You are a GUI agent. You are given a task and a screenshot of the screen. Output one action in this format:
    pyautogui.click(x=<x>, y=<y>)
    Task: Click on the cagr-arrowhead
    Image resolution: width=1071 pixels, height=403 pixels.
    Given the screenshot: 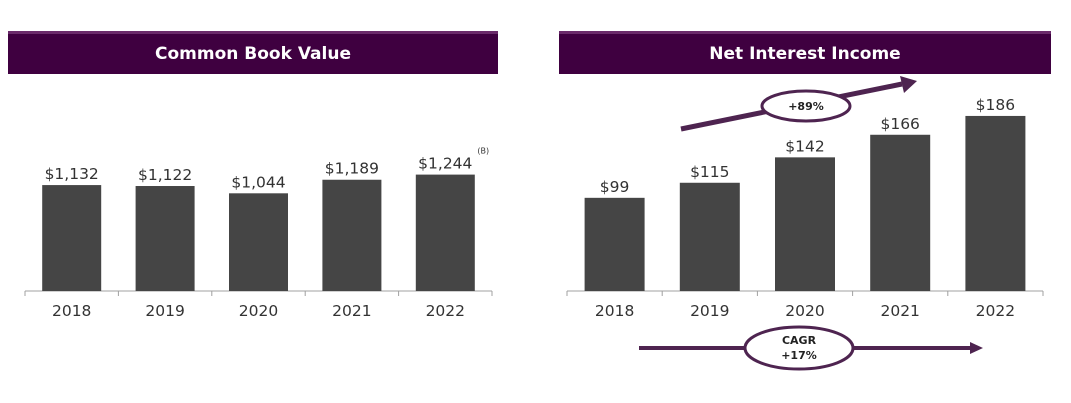 What is the action you would take?
    pyautogui.click(x=976, y=348)
    